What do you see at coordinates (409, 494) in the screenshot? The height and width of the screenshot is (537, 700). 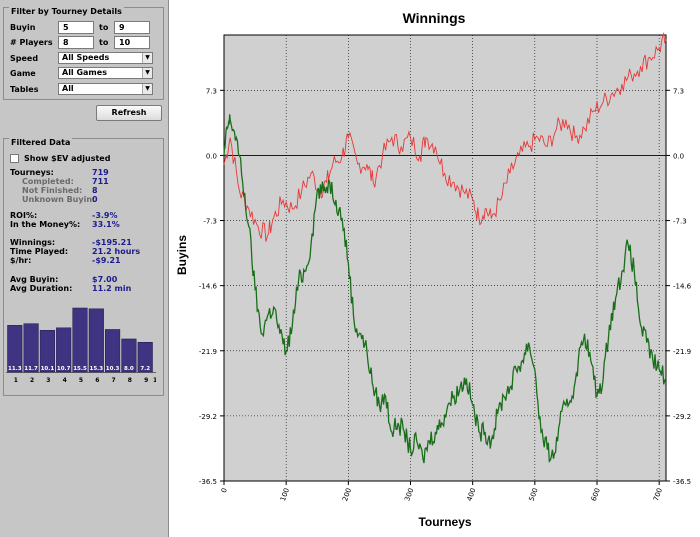 I see `x-tick-label: 300` at bounding box center [409, 494].